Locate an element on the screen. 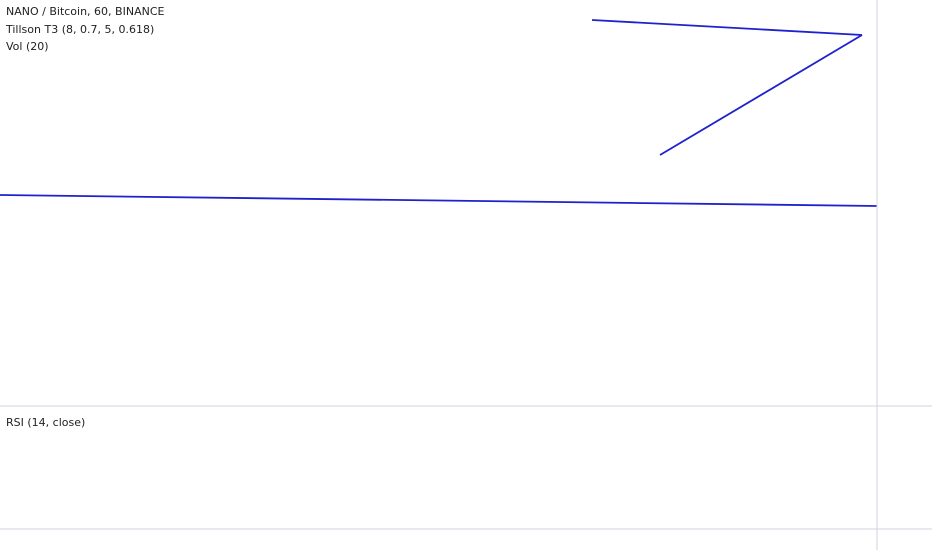 The image size is (932, 550). indicator-label: Tillson T3 (8, 0.7, 5, 0.618) is located at coordinates (79, 29).